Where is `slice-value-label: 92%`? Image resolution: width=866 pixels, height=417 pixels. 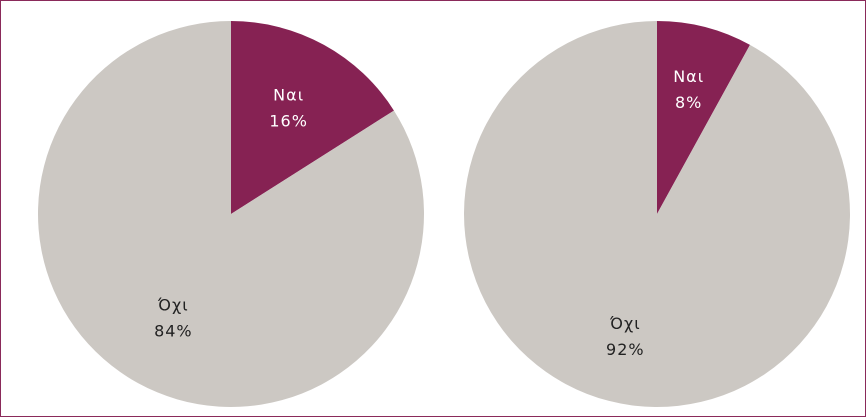
slice-value-label: 92% is located at coordinates (625, 349).